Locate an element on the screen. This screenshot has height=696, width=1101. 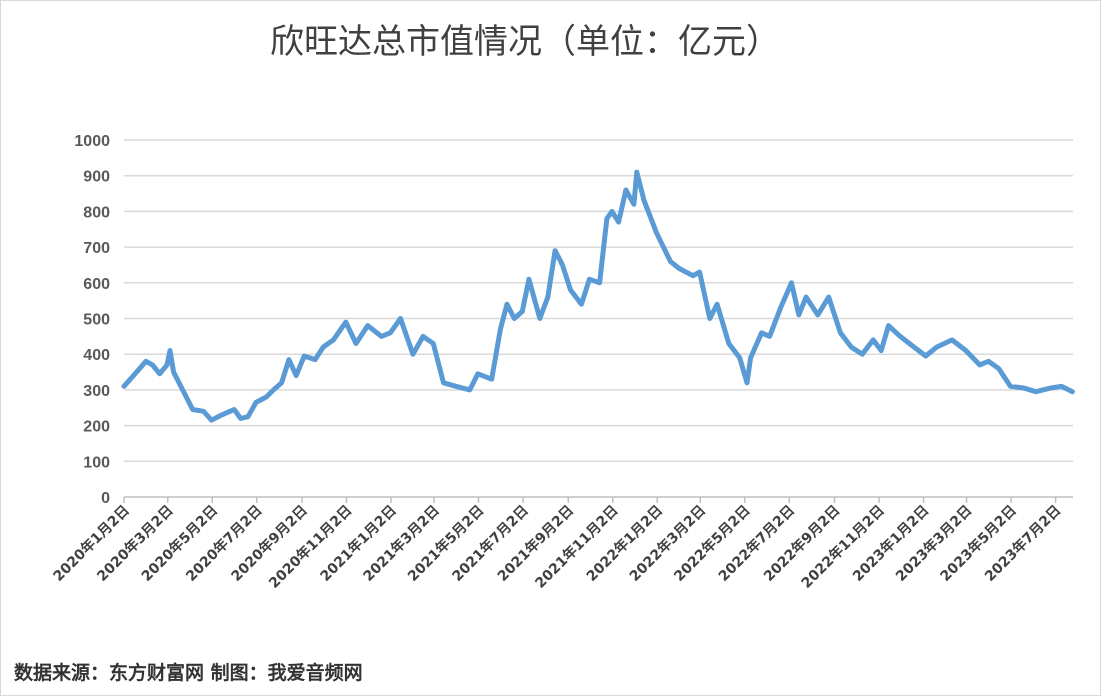
y-tick-label: 800 is located at coordinates (96, 212).